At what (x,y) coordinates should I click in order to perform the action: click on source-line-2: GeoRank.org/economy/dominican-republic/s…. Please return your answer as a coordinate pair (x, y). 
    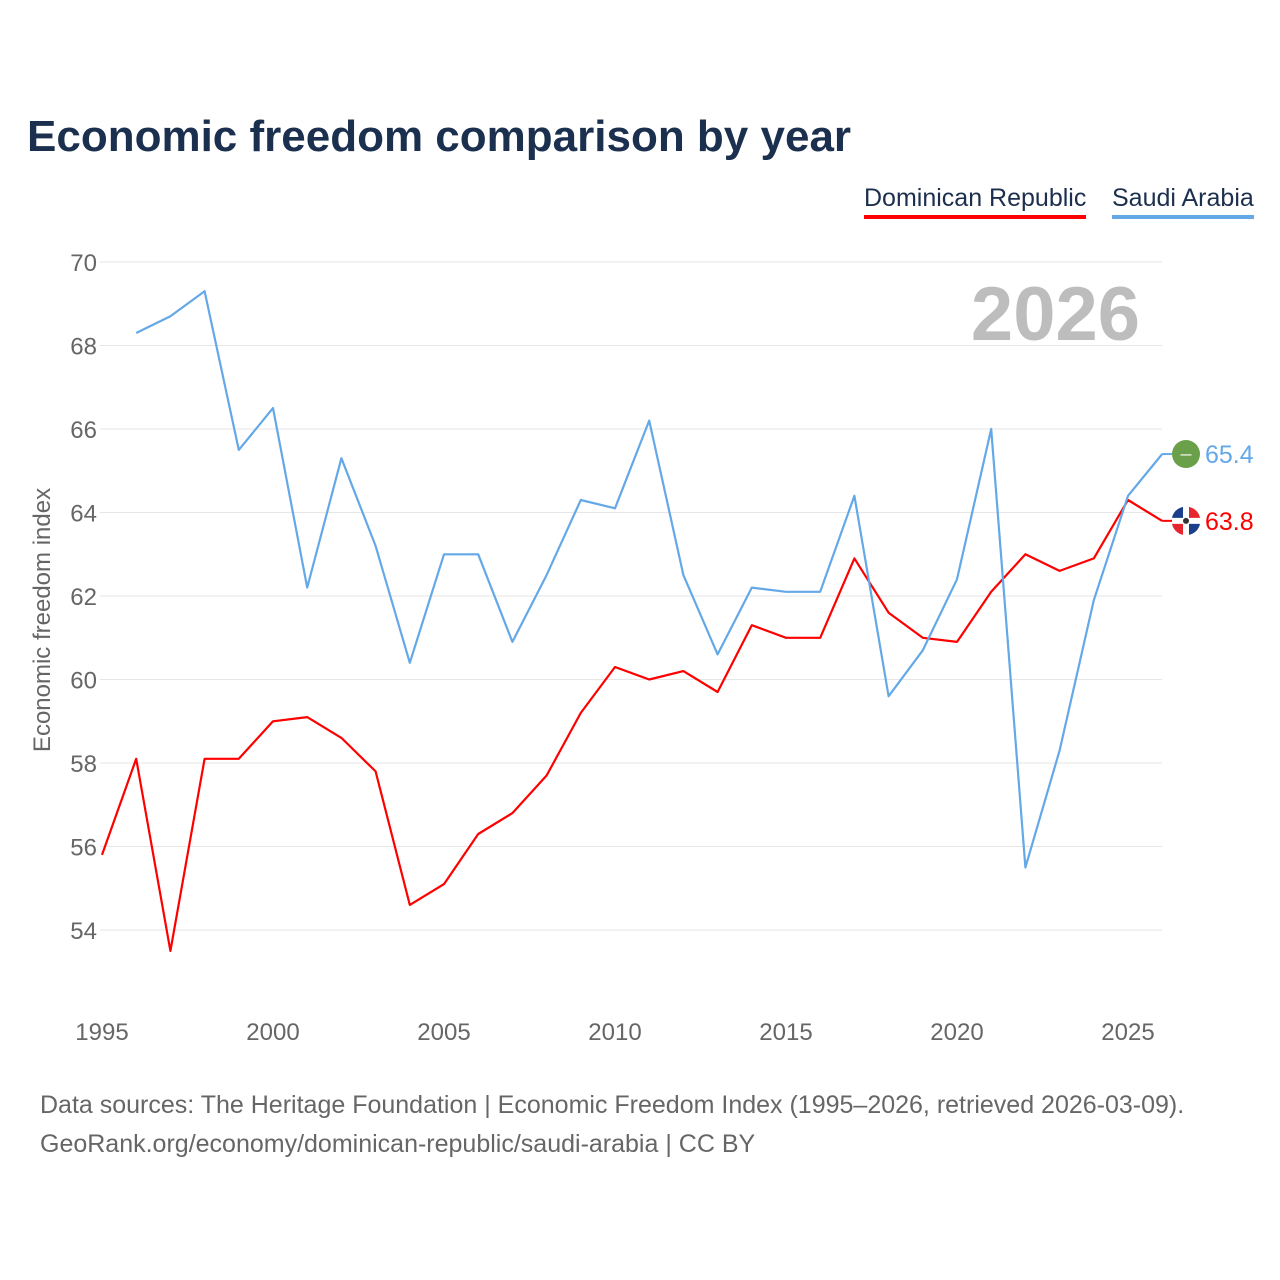
    Looking at the image, I should click on (398, 1144).